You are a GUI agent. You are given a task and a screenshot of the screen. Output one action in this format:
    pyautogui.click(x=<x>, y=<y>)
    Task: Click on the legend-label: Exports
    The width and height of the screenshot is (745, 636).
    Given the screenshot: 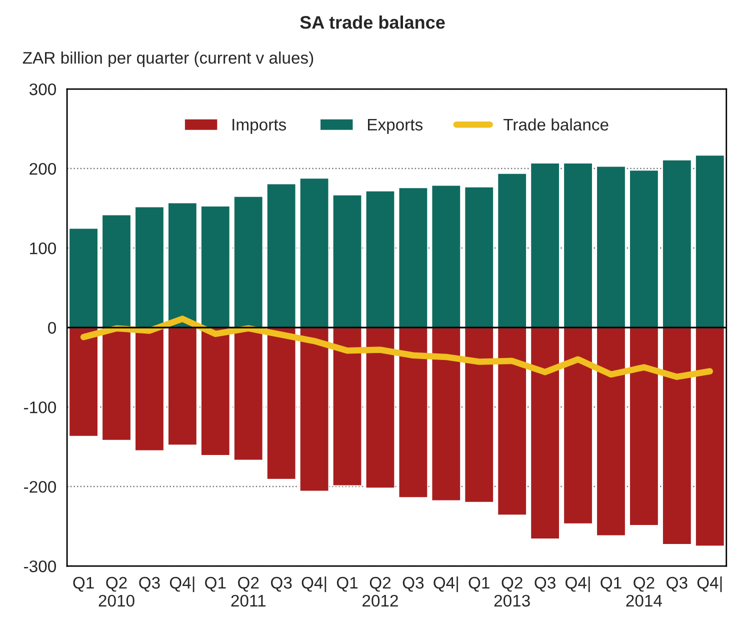 What is the action you would take?
    pyautogui.click(x=395, y=126)
    